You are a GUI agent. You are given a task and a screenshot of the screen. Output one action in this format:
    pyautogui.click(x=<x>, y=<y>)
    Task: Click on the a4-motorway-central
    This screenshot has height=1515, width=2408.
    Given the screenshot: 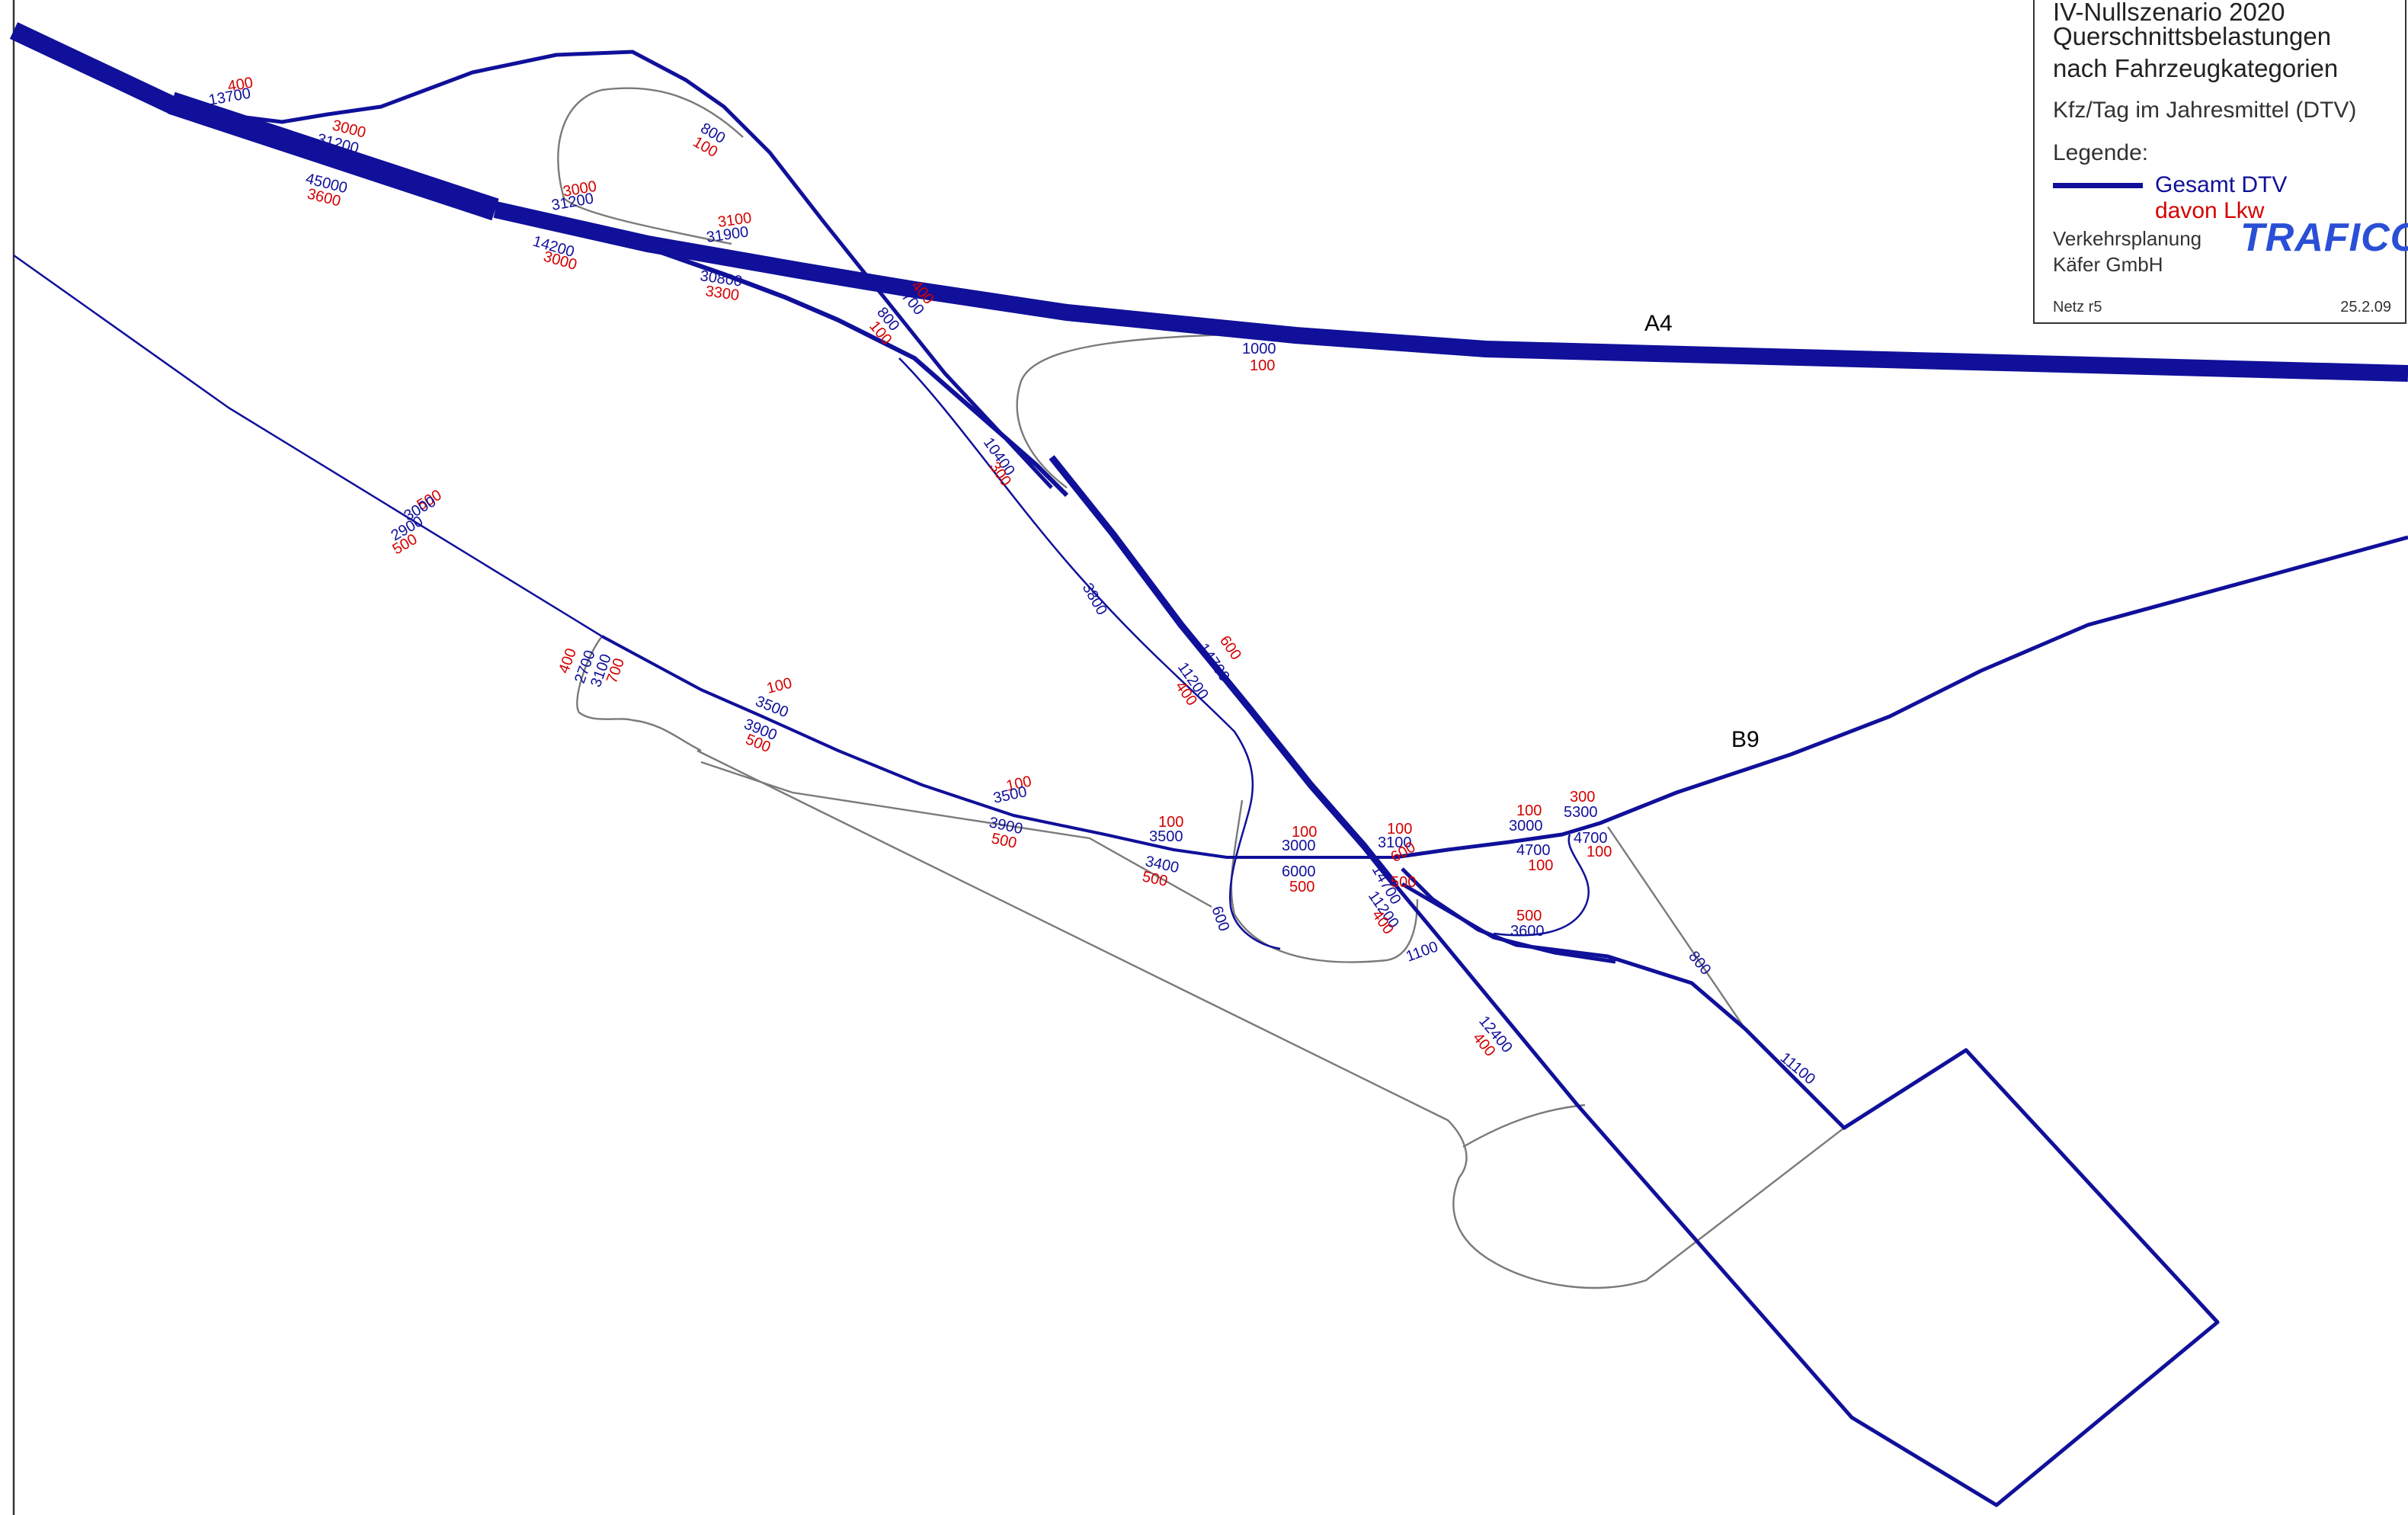 What is the action you would take?
    pyautogui.click(x=1450, y=291)
    